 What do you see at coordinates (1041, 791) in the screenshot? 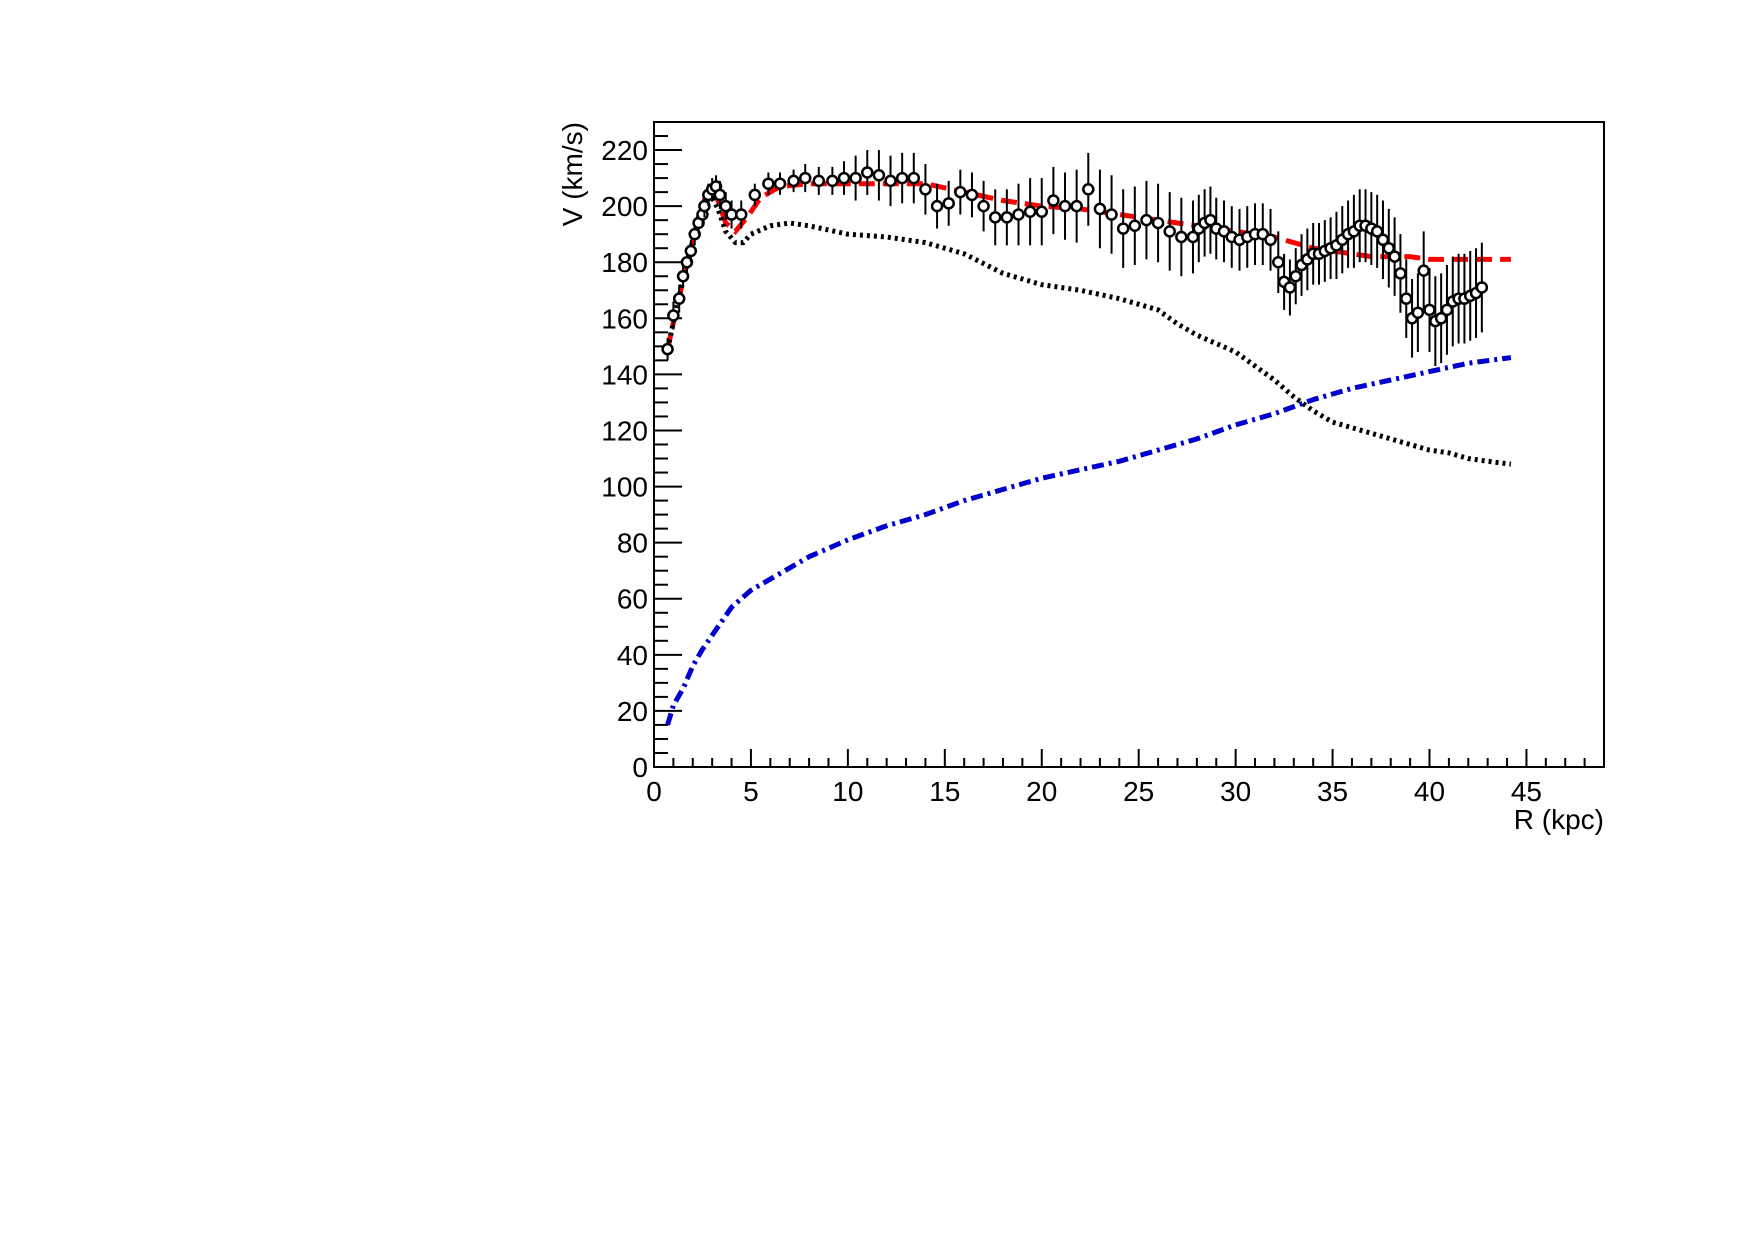
I see `x-tick-label: 20` at bounding box center [1041, 791].